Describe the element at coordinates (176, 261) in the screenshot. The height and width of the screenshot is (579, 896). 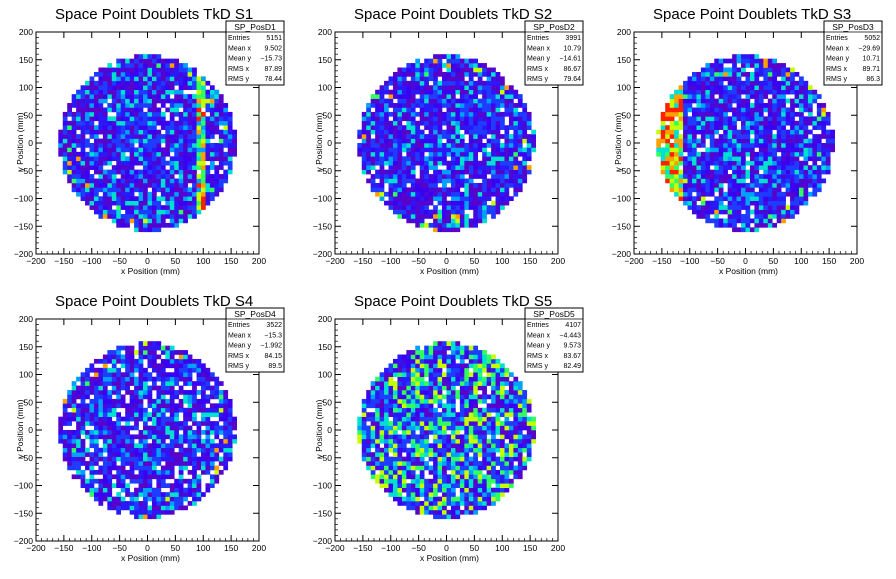
I see `x-tick-label: 50` at that location.